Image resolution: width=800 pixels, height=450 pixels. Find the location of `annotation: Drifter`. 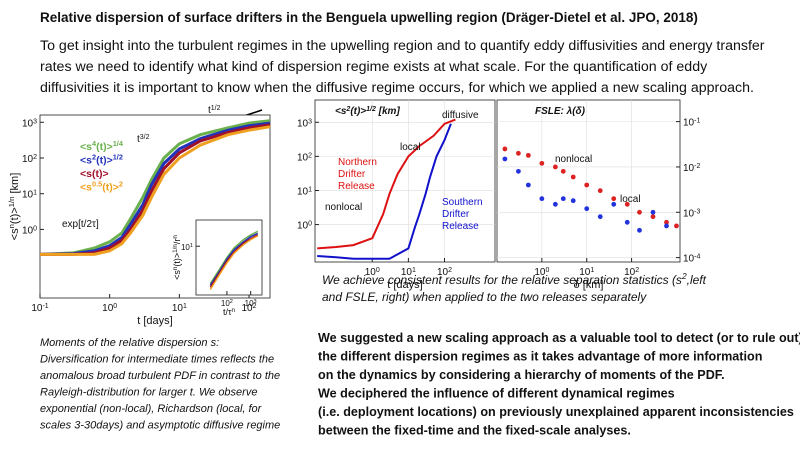

annotation: Drifter is located at coordinates (456, 214).